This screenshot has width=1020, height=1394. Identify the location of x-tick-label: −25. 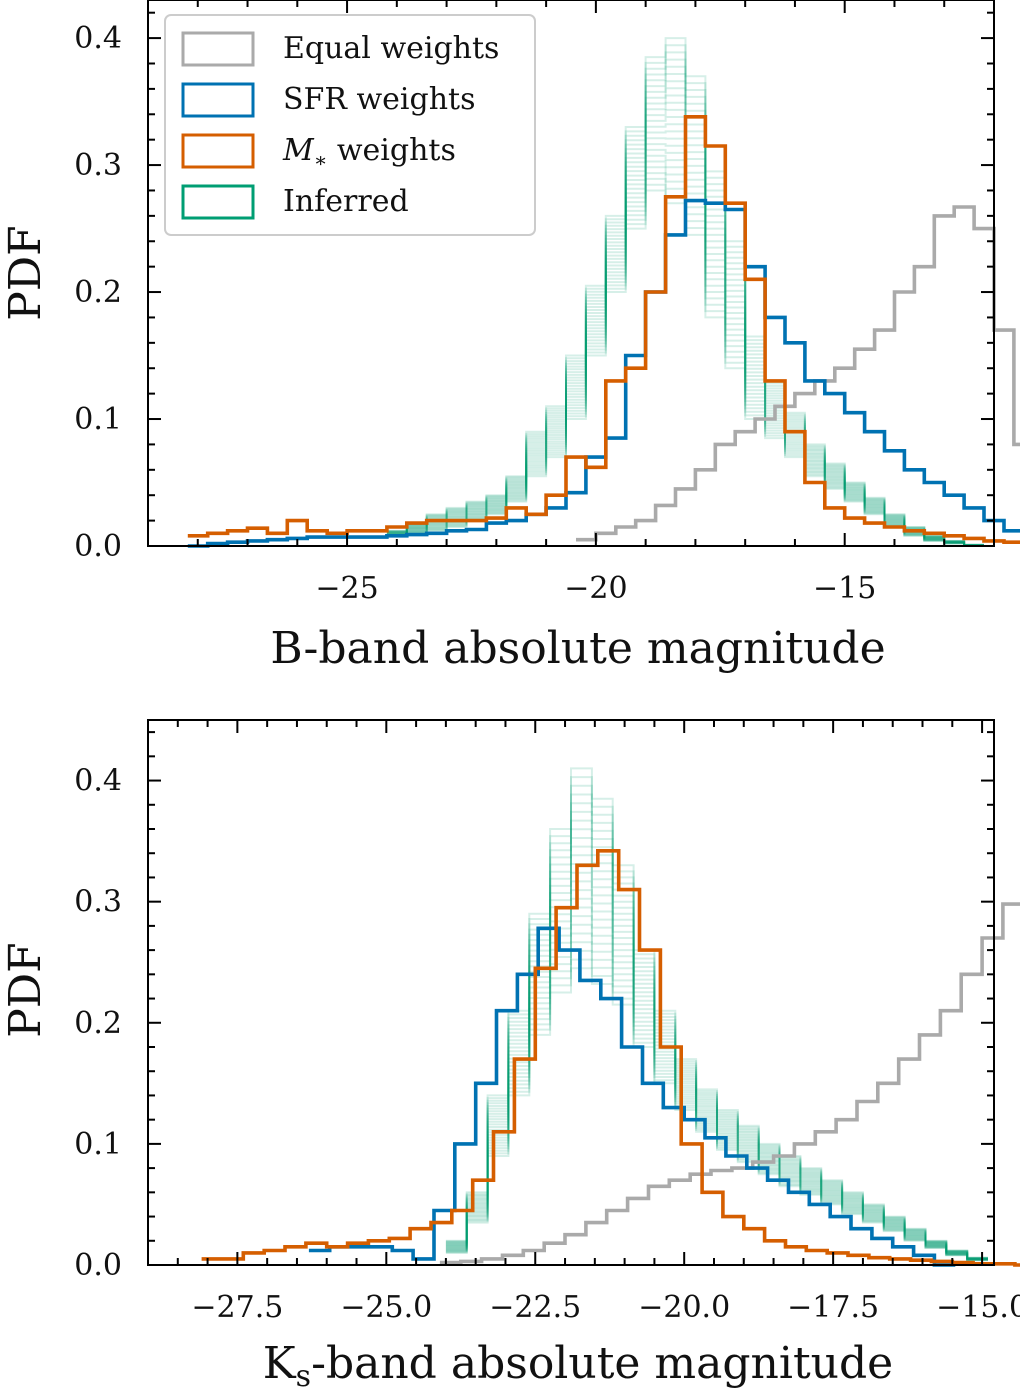
(346, 588).